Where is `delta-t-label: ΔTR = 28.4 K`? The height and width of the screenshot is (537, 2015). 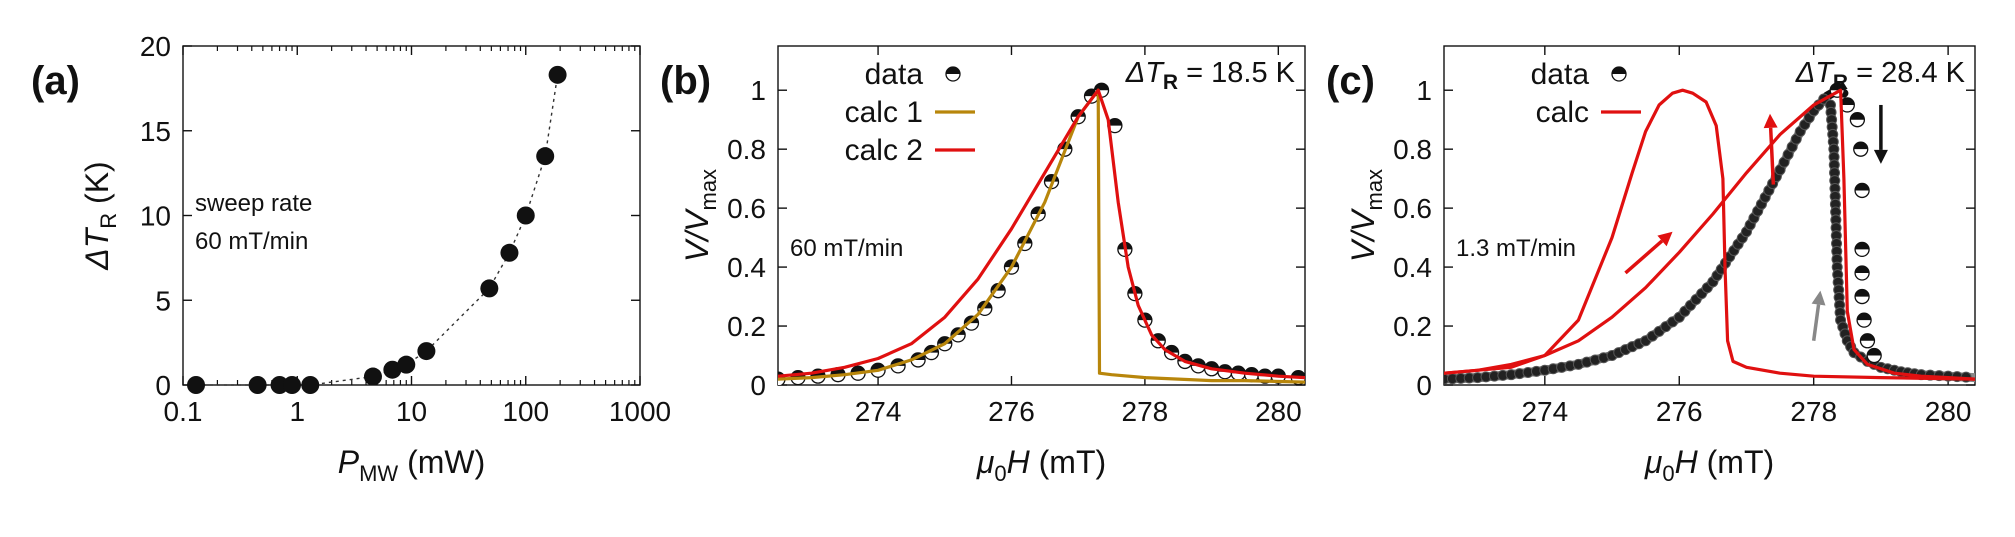
delta-t-label: ΔTR = 28.4 K is located at coordinates (1880, 75).